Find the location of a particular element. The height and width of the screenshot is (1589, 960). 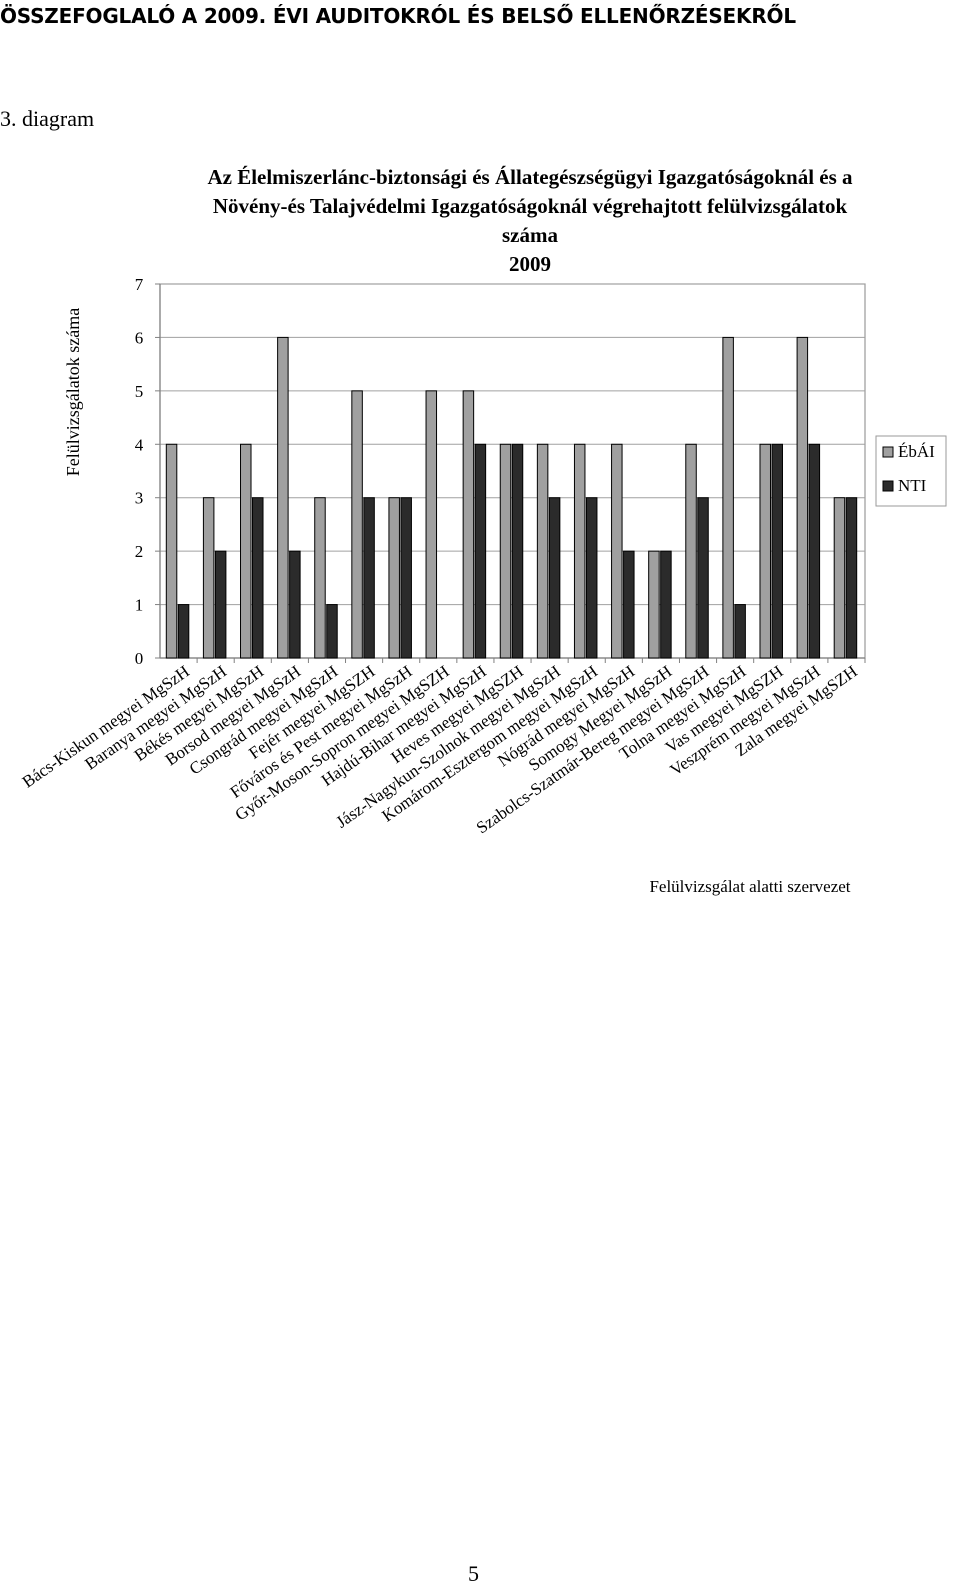

y-axis-label: Felülvizsgálatok száma is located at coordinates (73, 392).